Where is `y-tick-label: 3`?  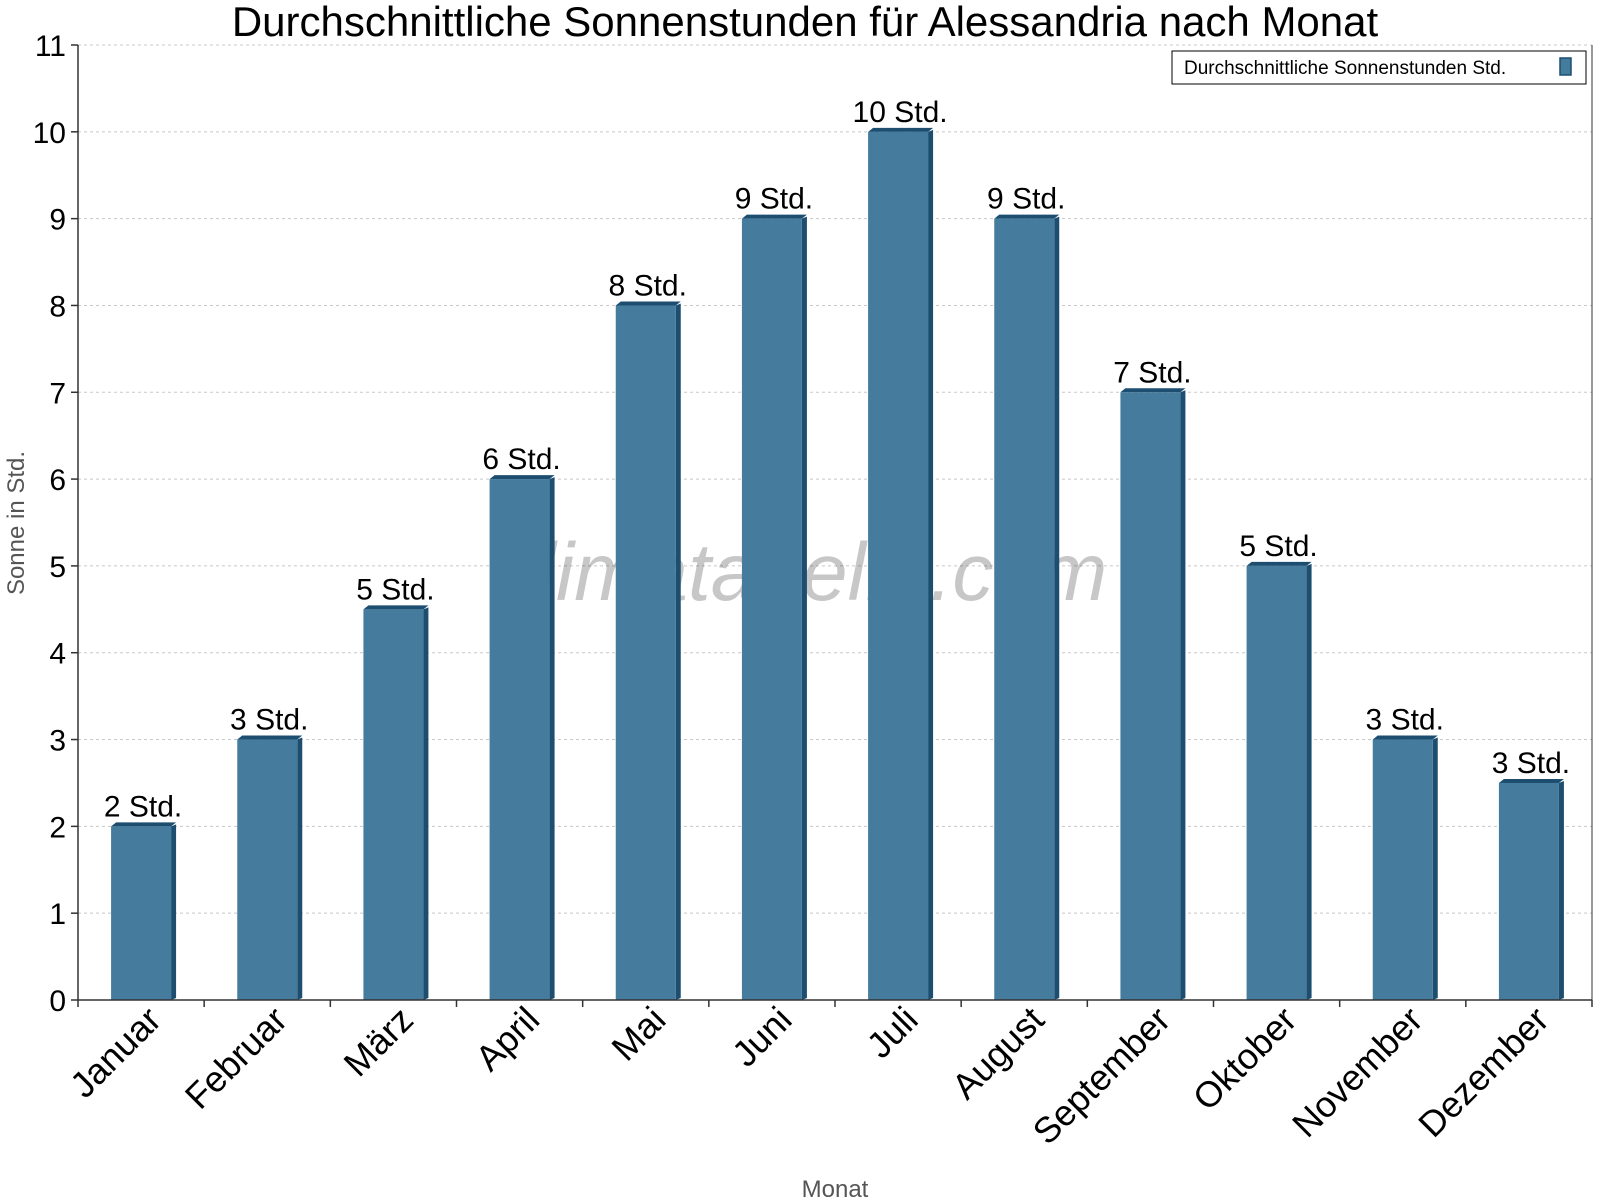 y-tick-label: 3 is located at coordinates (57, 741).